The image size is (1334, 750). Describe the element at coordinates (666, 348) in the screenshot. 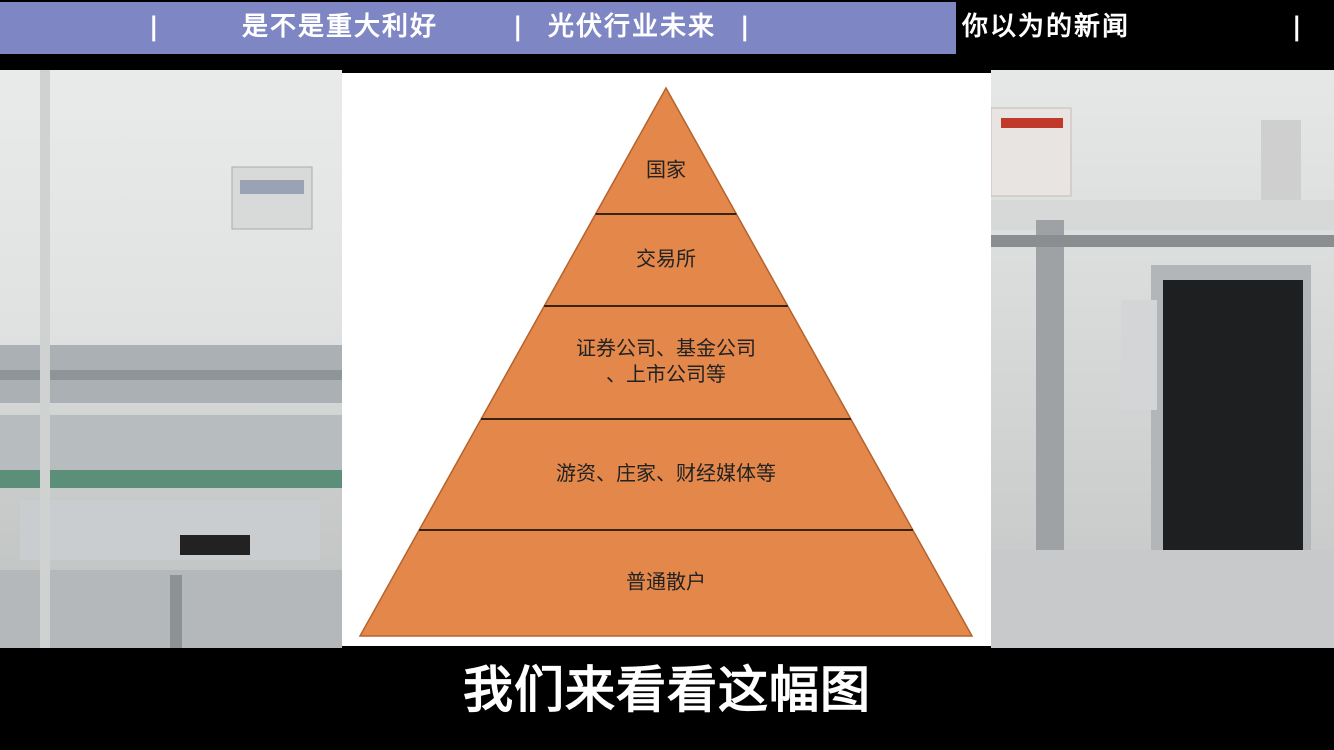

I see `pyramid-level-label: 证券公司、基金公司` at that location.